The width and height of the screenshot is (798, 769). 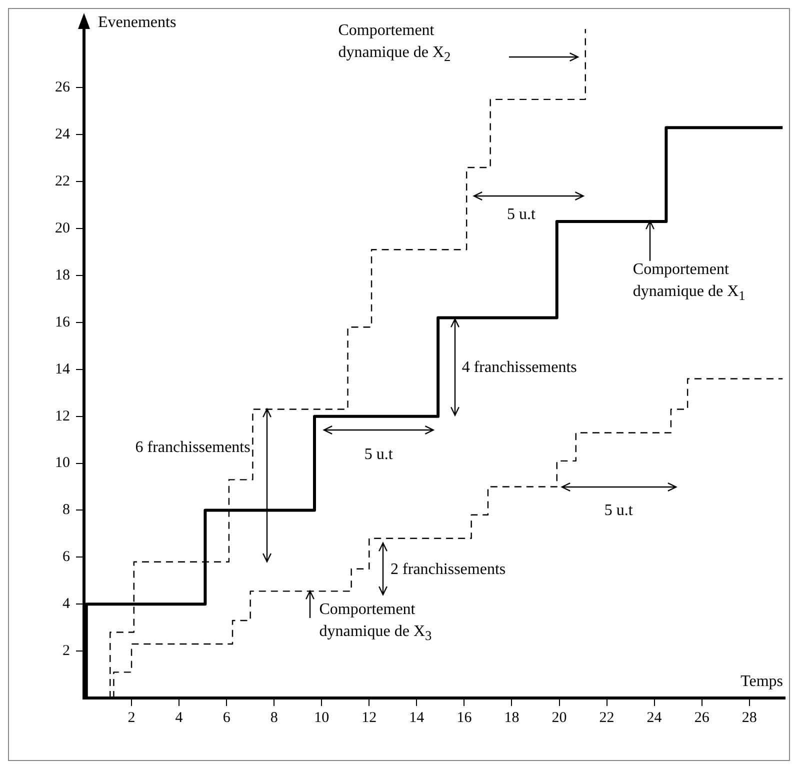 What do you see at coordinates (62, 228) in the screenshot?
I see `y-tick-label: 20` at bounding box center [62, 228].